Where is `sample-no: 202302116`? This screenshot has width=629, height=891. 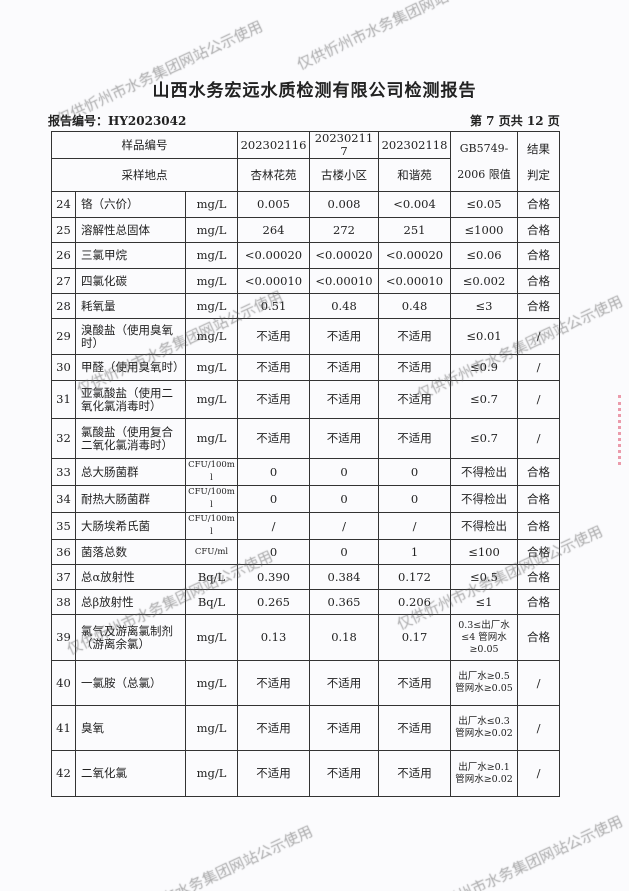
sample-no: 202302116 is located at coordinates (273, 145).